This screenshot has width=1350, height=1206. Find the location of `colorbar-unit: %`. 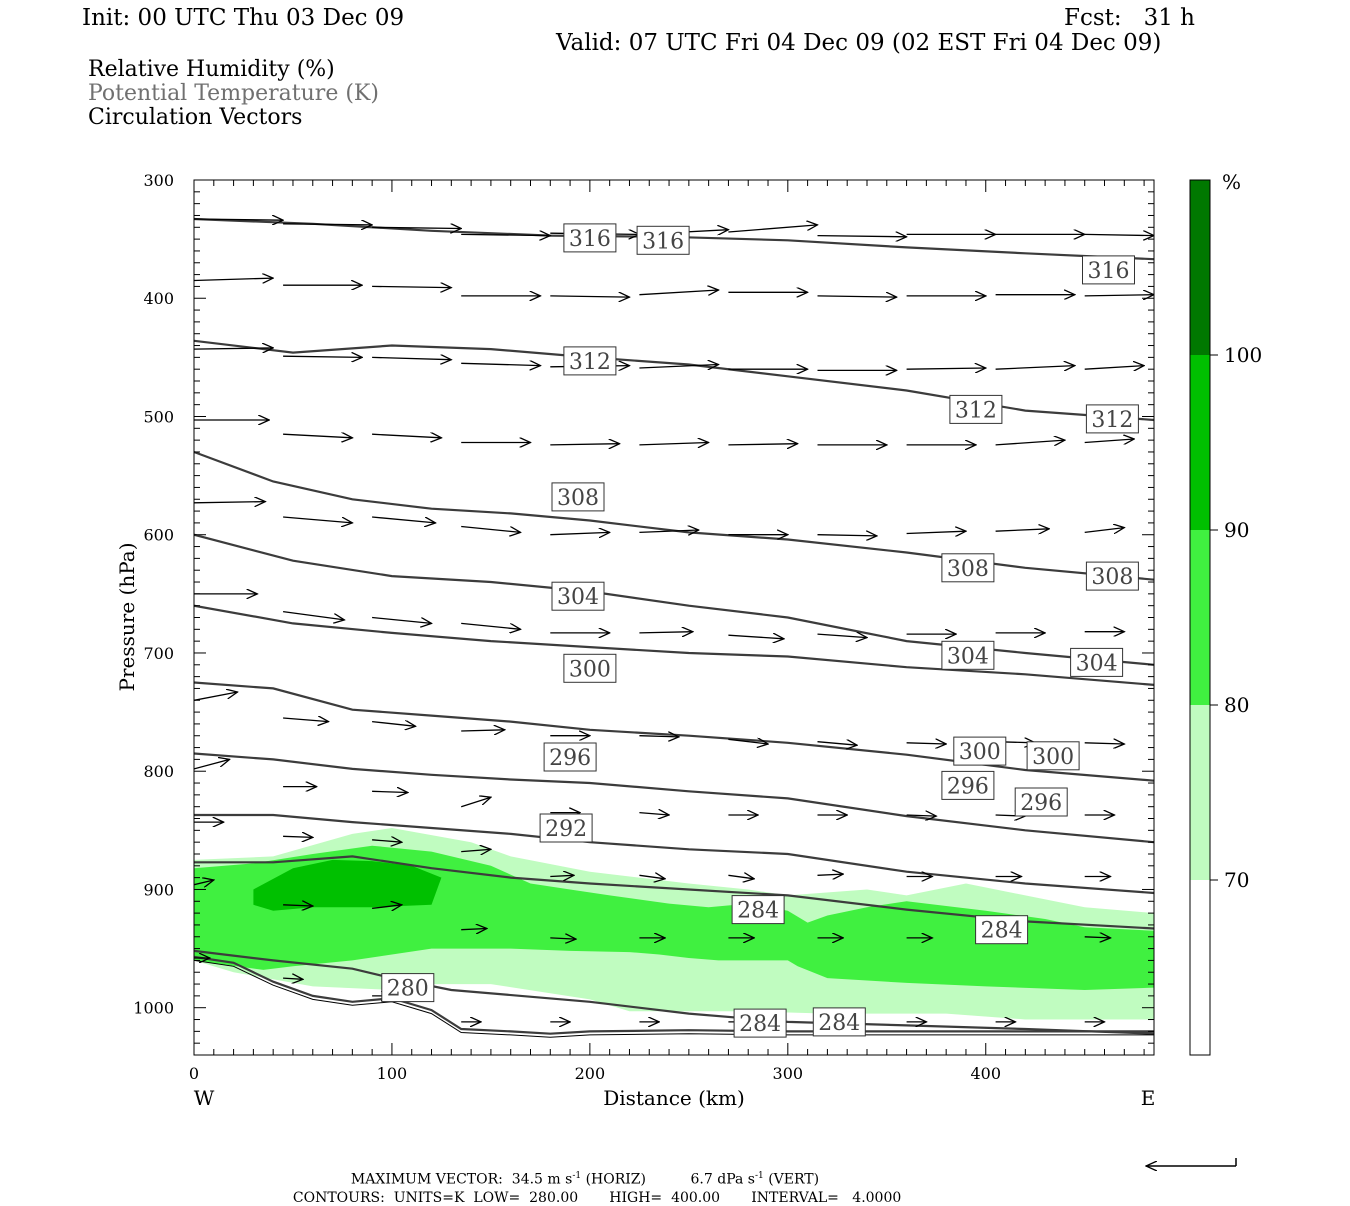

colorbar-unit: % is located at coordinates (1231, 182).